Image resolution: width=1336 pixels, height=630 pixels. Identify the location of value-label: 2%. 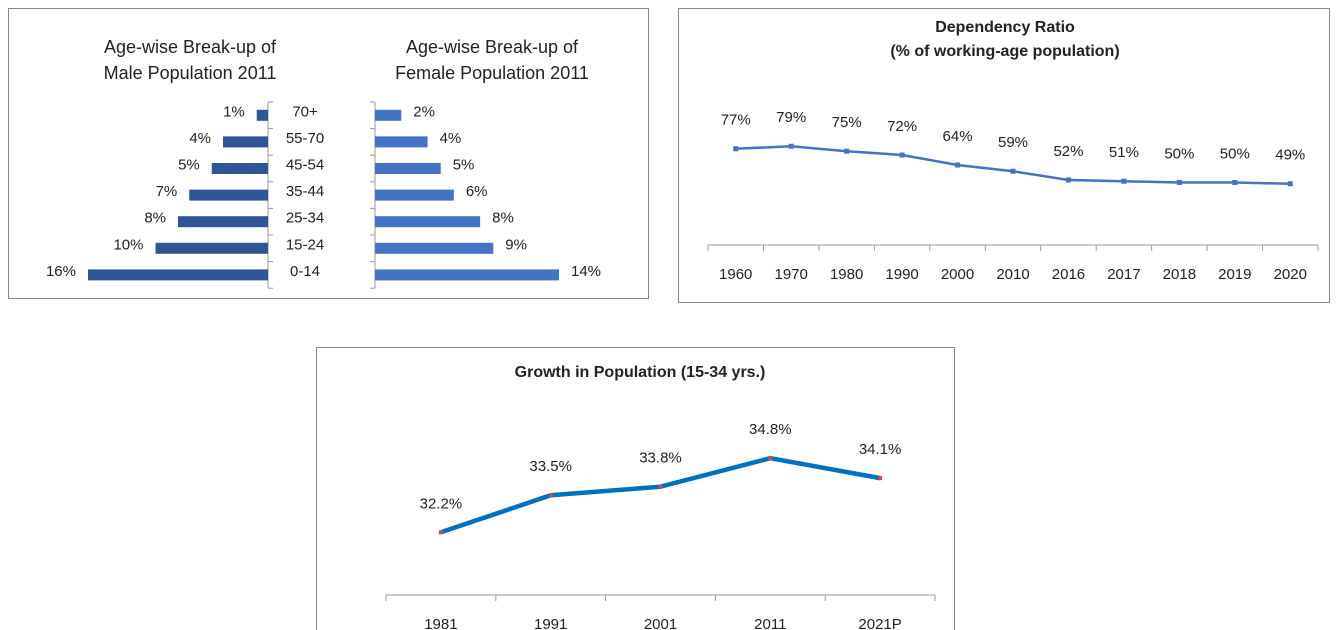
(424, 111).